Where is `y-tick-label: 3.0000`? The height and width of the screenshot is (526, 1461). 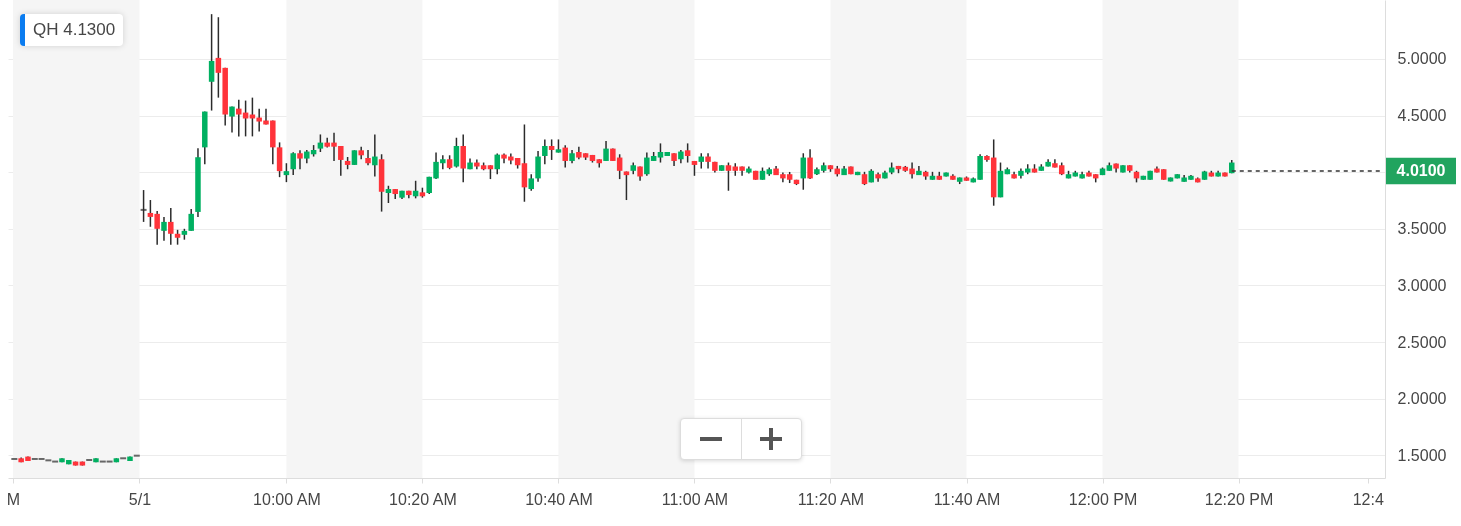 y-tick-label: 3.0000 is located at coordinates (1422, 285).